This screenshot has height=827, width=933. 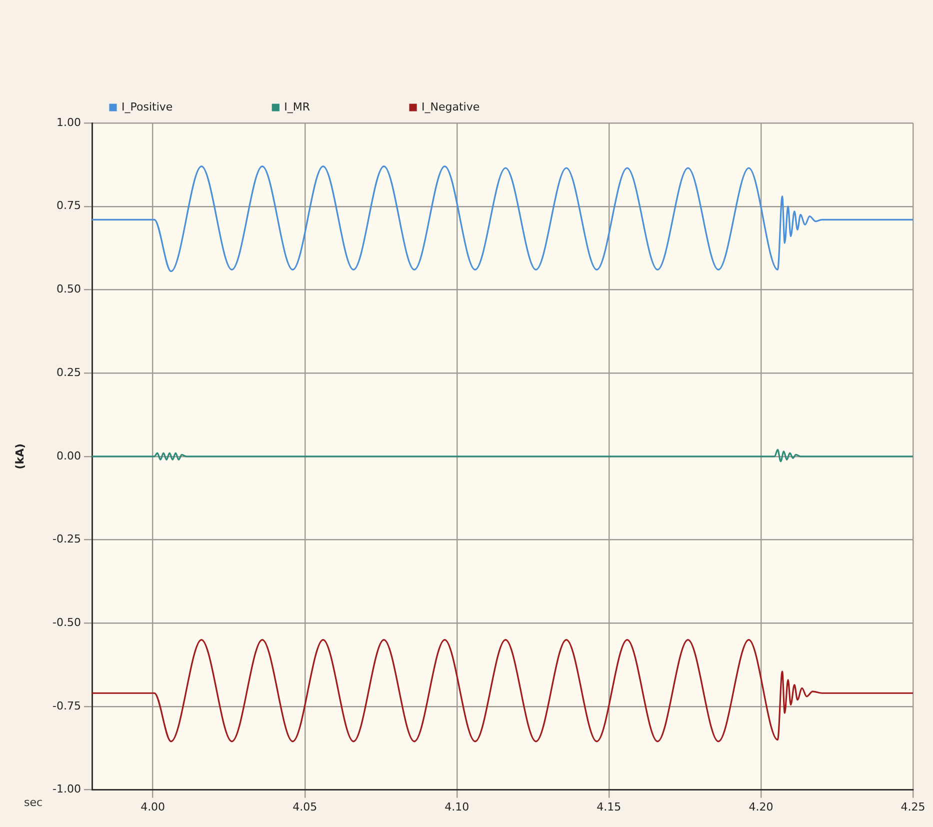 I want to click on y-tick-label: -0.50, so click(x=66, y=622).